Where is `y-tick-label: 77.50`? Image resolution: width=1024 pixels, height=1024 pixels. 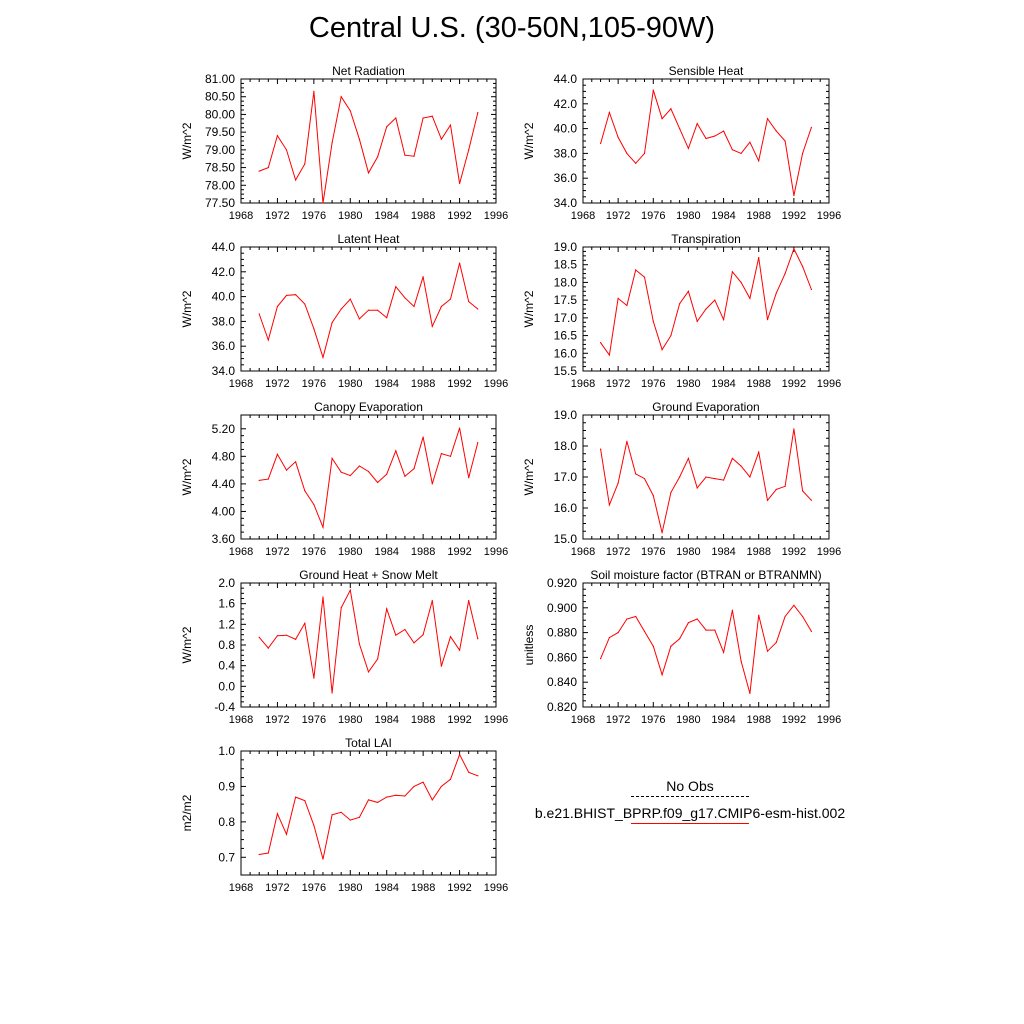
y-tick-label: 77.50 is located at coordinates (220, 203).